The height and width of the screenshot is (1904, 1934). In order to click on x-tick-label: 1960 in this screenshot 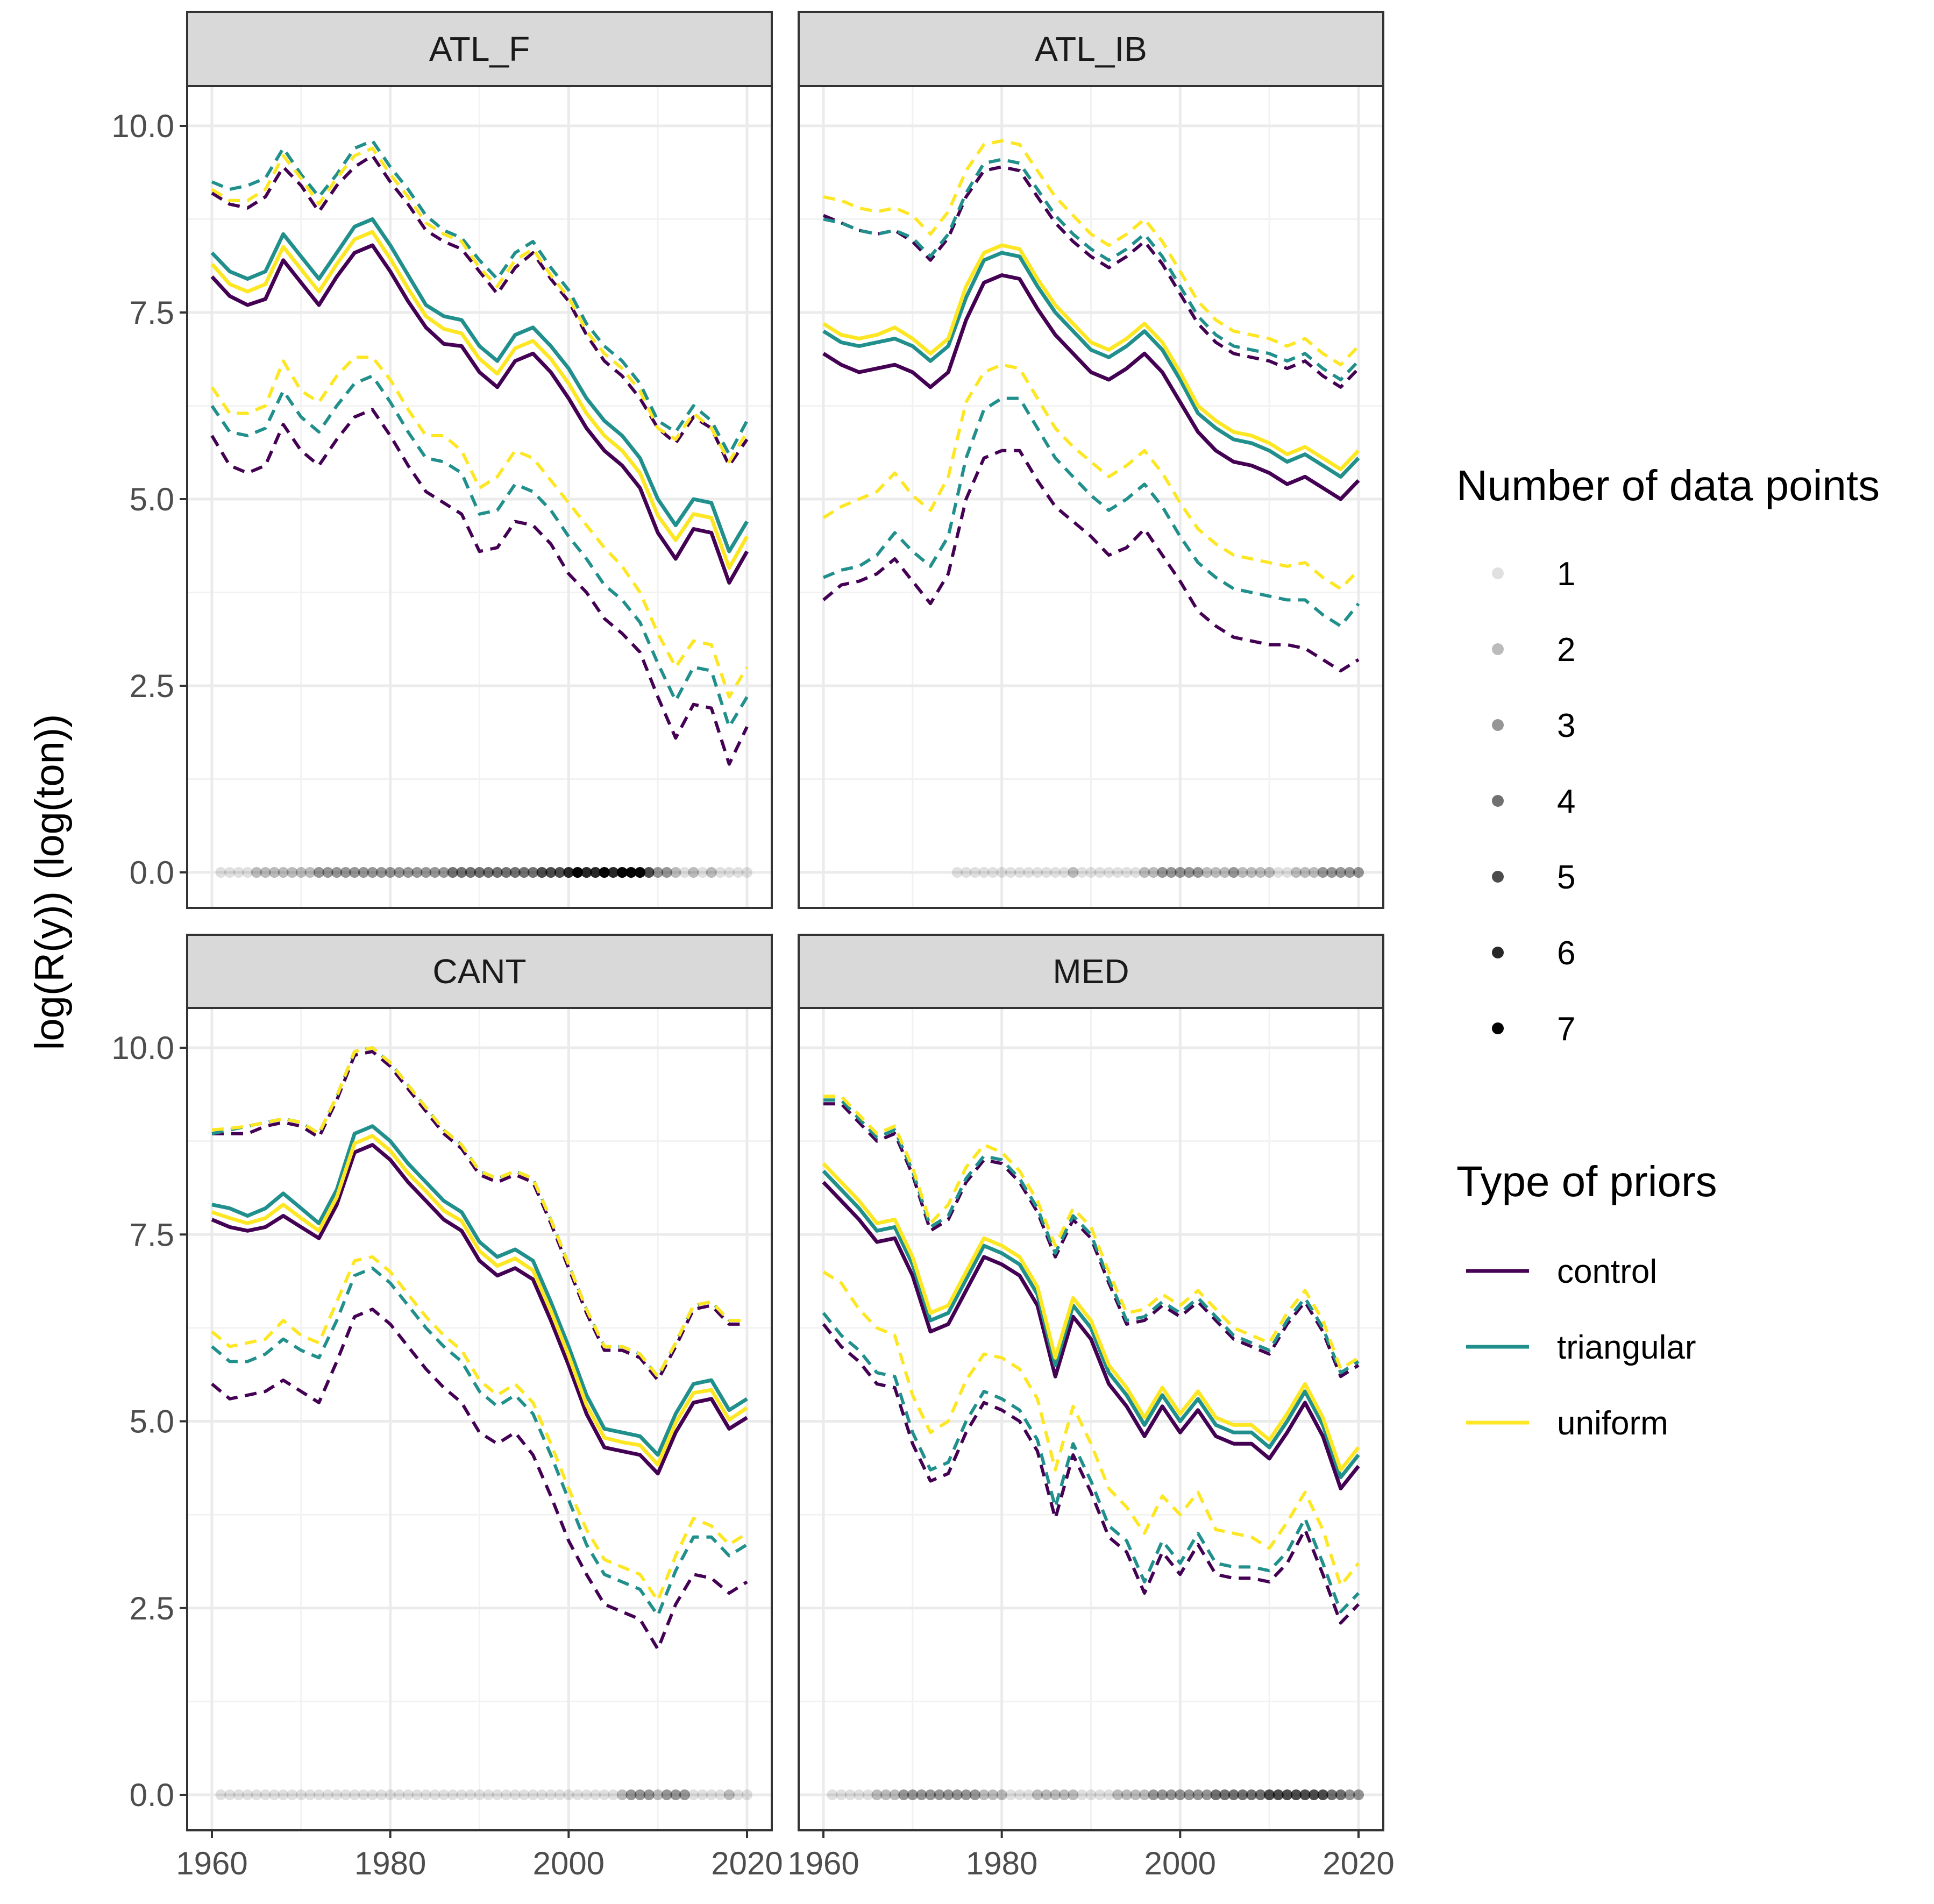, I will do `click(823, 1863)`.